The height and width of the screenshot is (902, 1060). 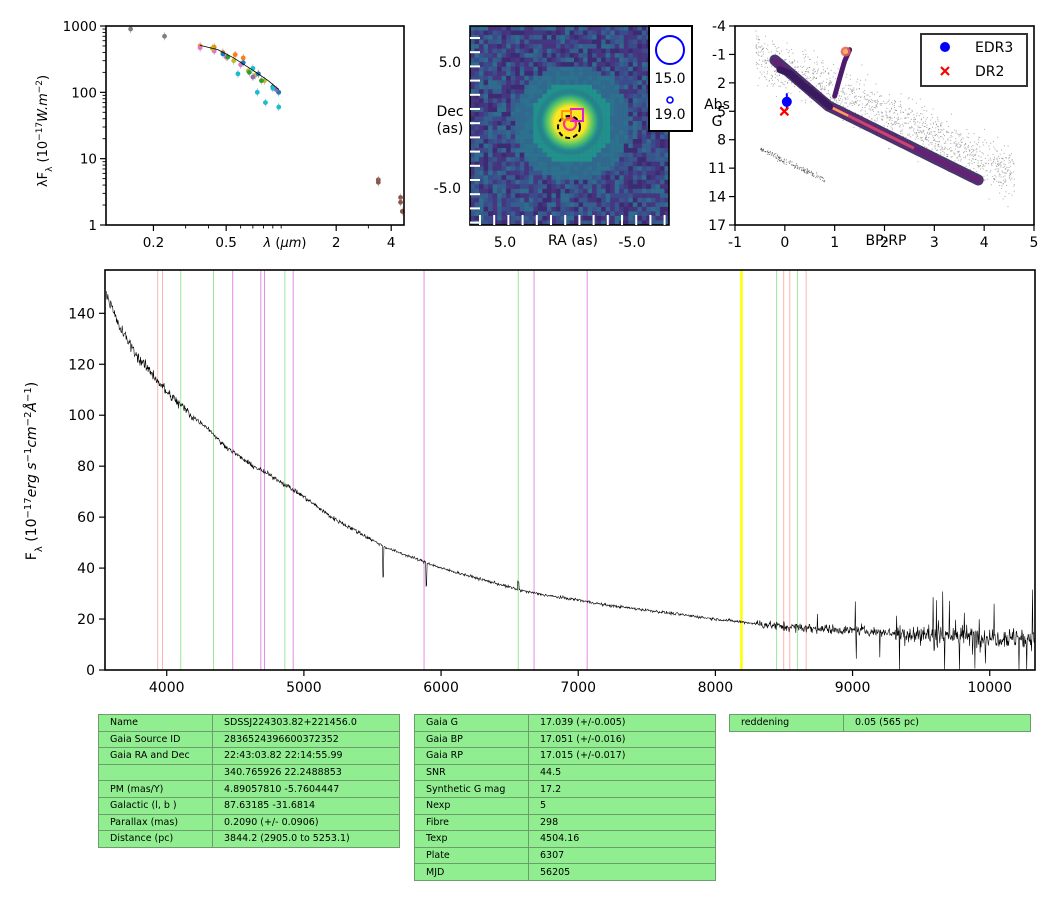 What do you see at coordinates (622, 822) in the screenshot?
I see `table-value-cell: 298` at bounding box center [622, 822].